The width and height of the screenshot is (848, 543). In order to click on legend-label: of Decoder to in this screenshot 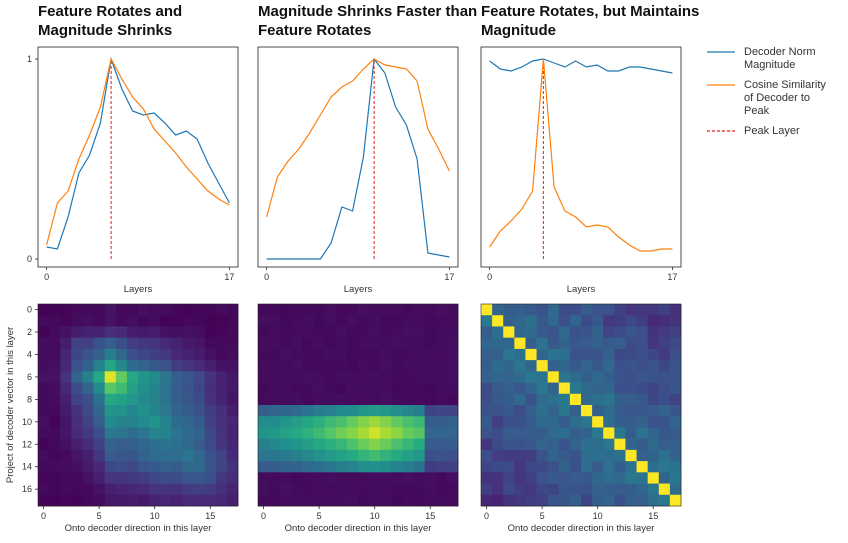, I will do `click(777, 98)`.